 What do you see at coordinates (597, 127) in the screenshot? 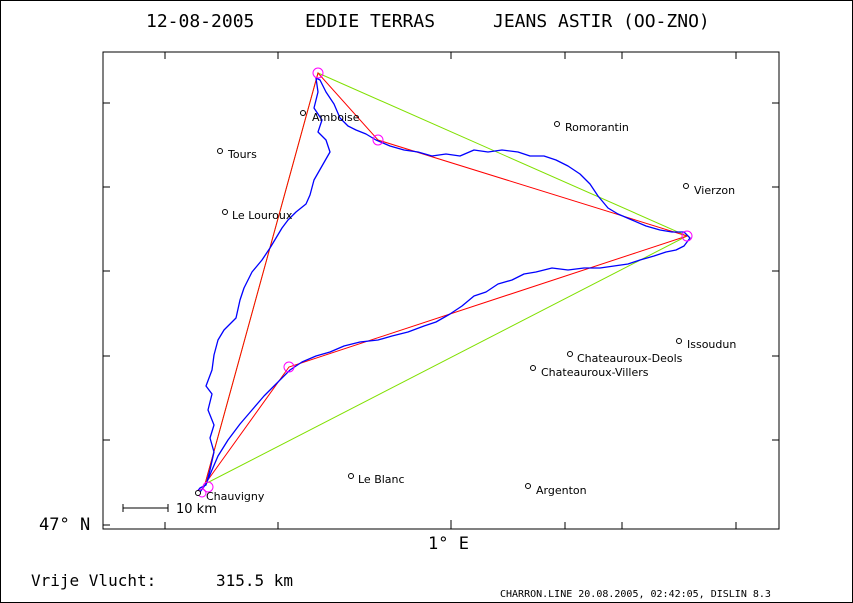
I see `town-label-romorantin: Romorantin` at bounding box center [597, 127].